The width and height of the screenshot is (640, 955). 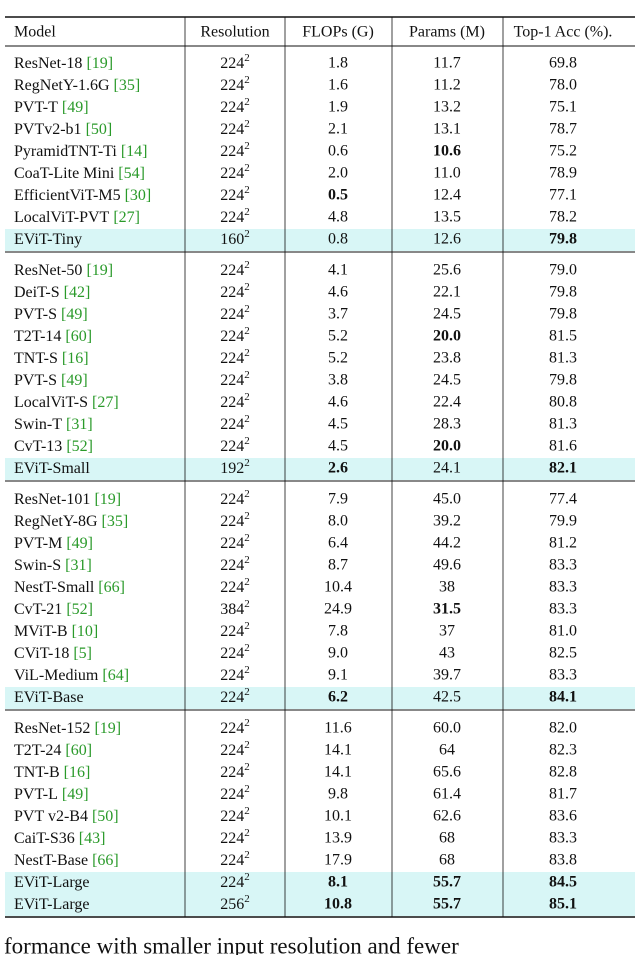 I want to click on flops-cell: 5.2, so click(x=338, y=336).